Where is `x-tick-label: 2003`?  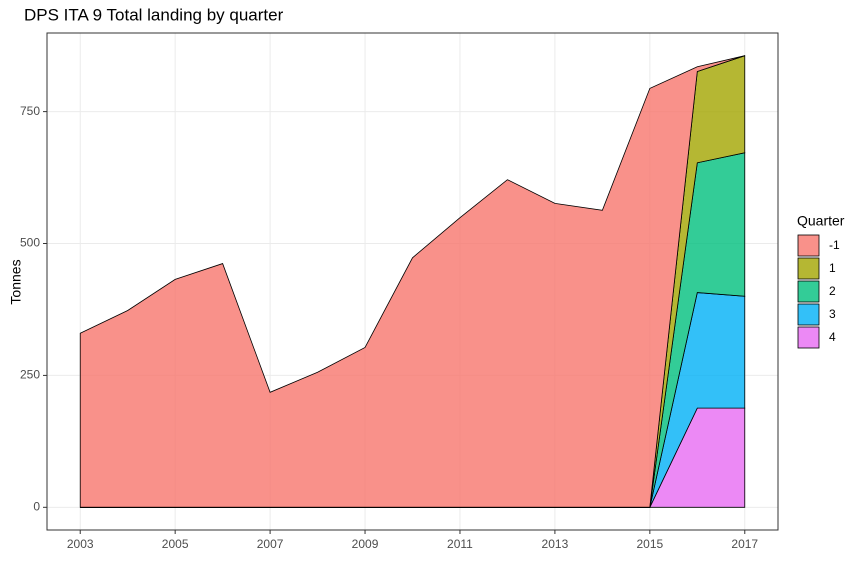
x-tick-label: 2003 is located at coordinates (80, 544).